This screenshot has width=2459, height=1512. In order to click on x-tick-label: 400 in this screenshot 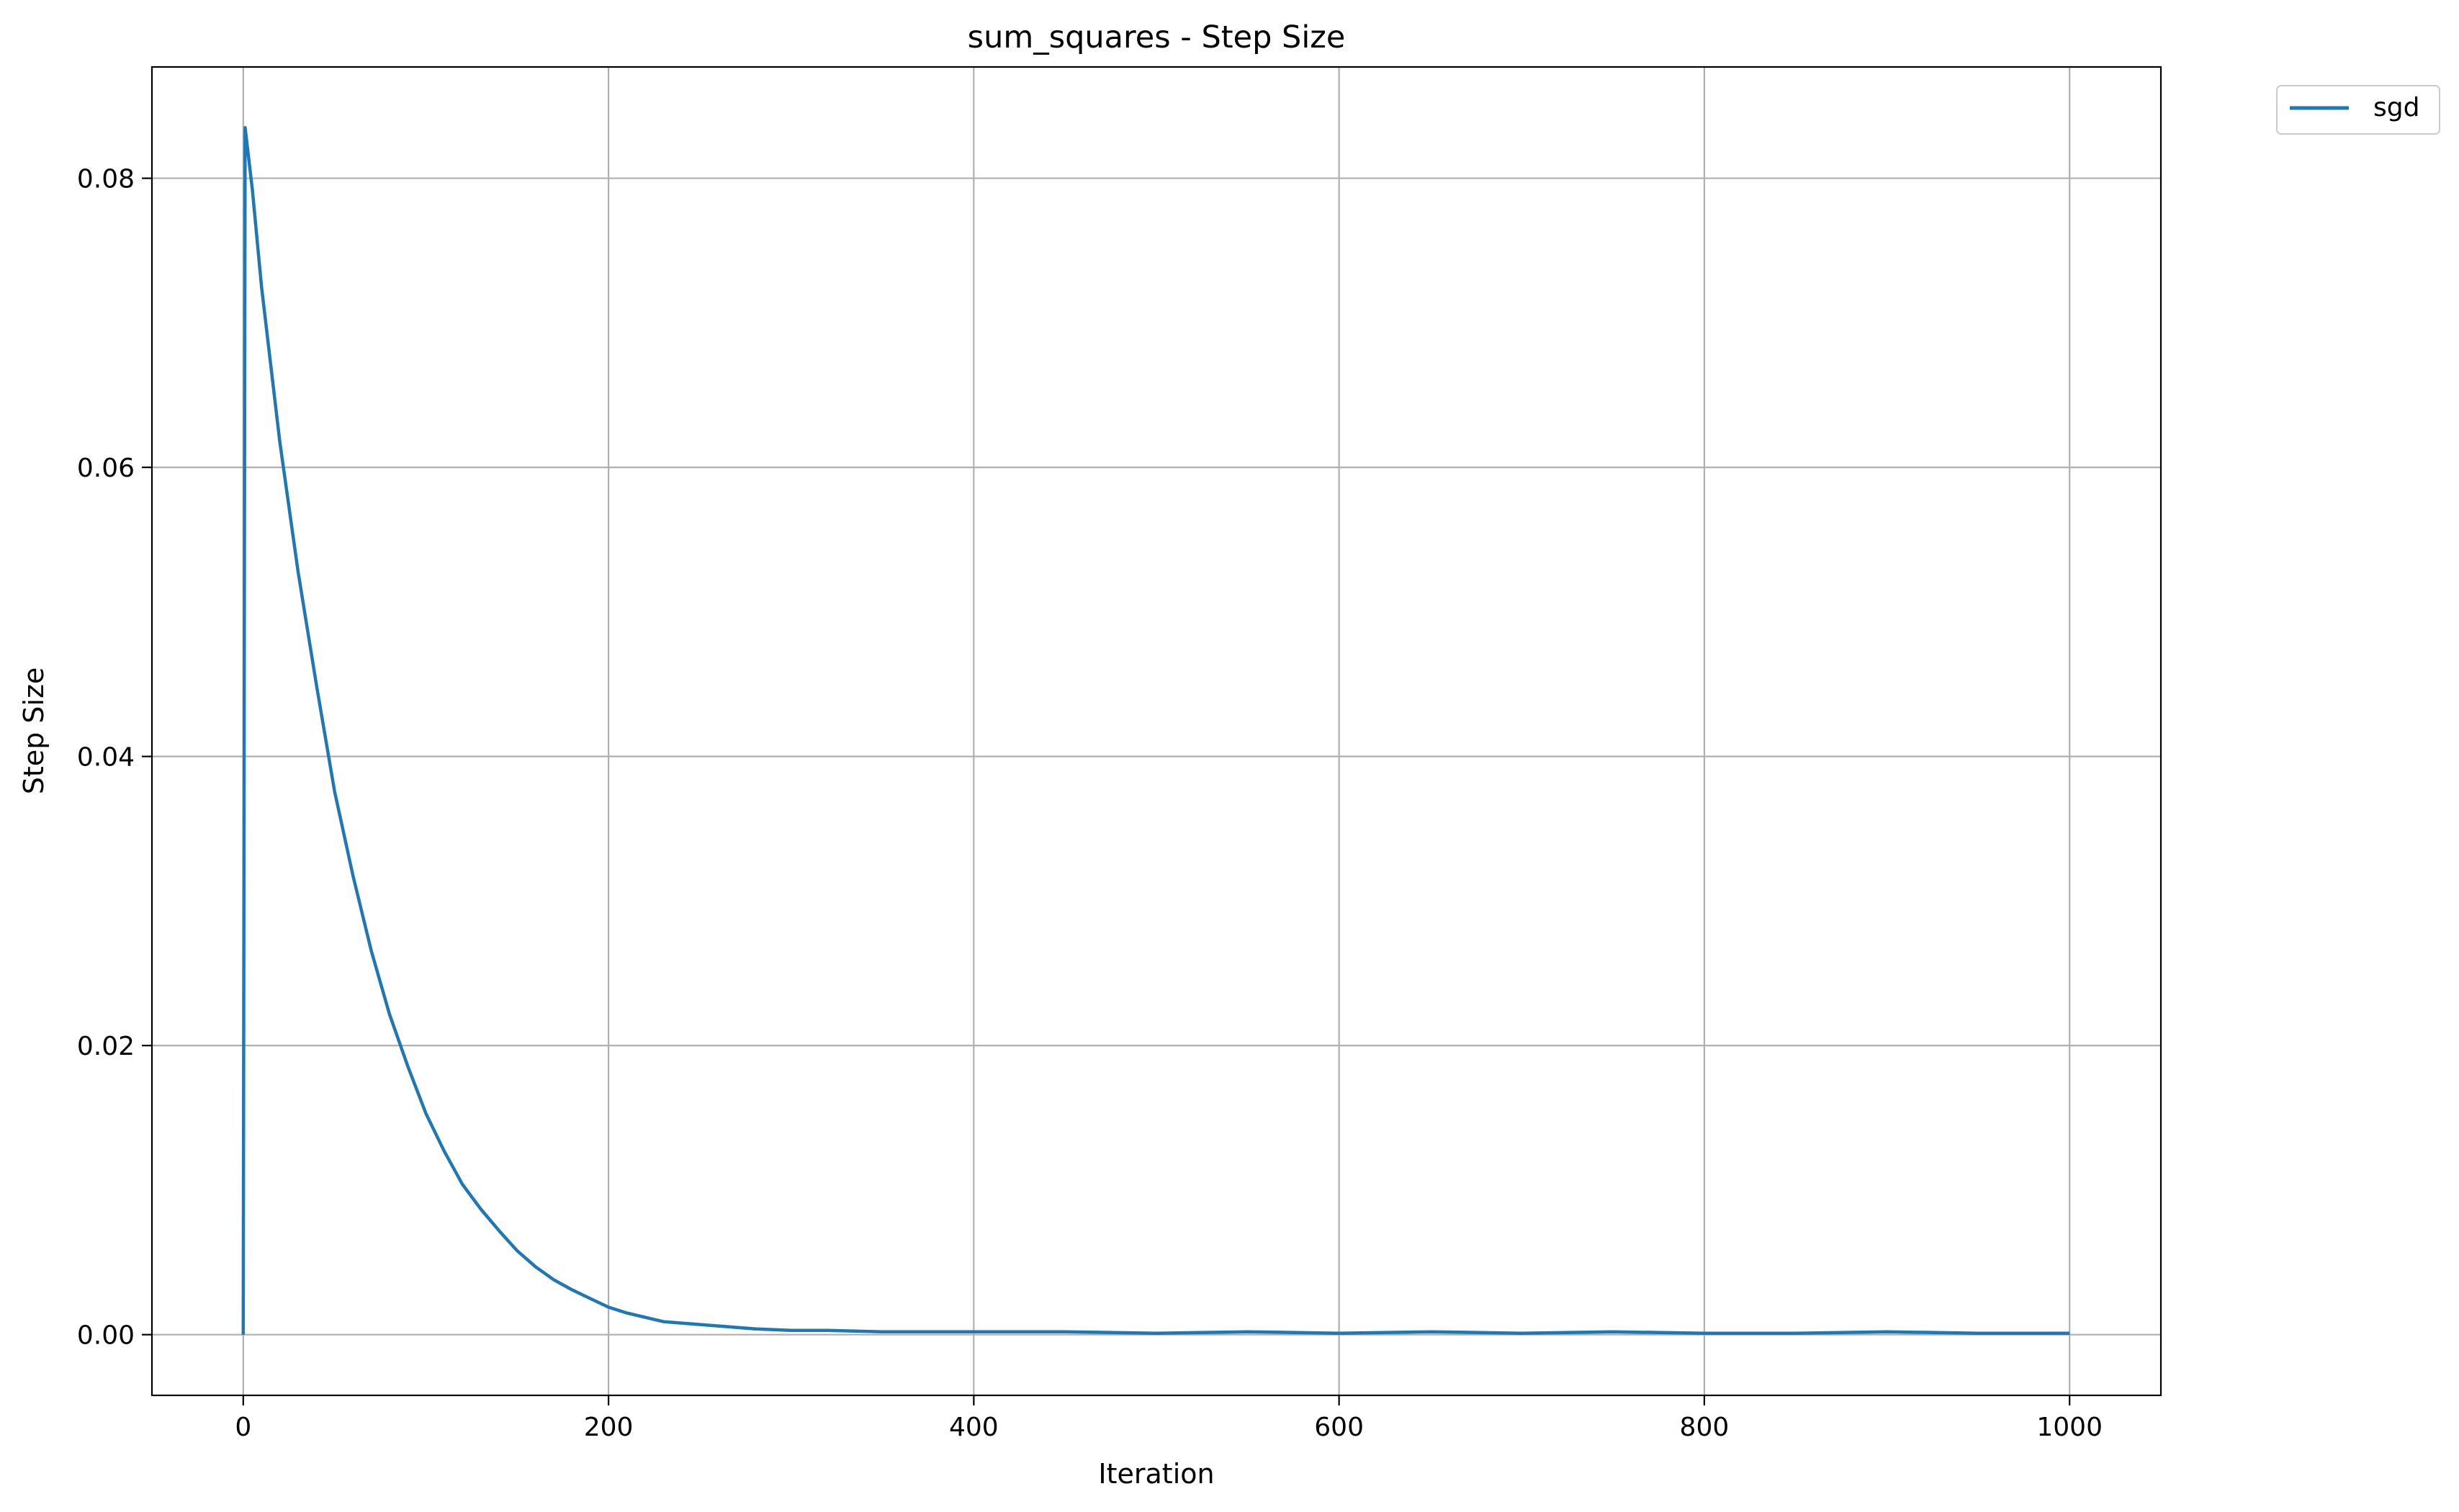, I will do `click(974, 1427)`.